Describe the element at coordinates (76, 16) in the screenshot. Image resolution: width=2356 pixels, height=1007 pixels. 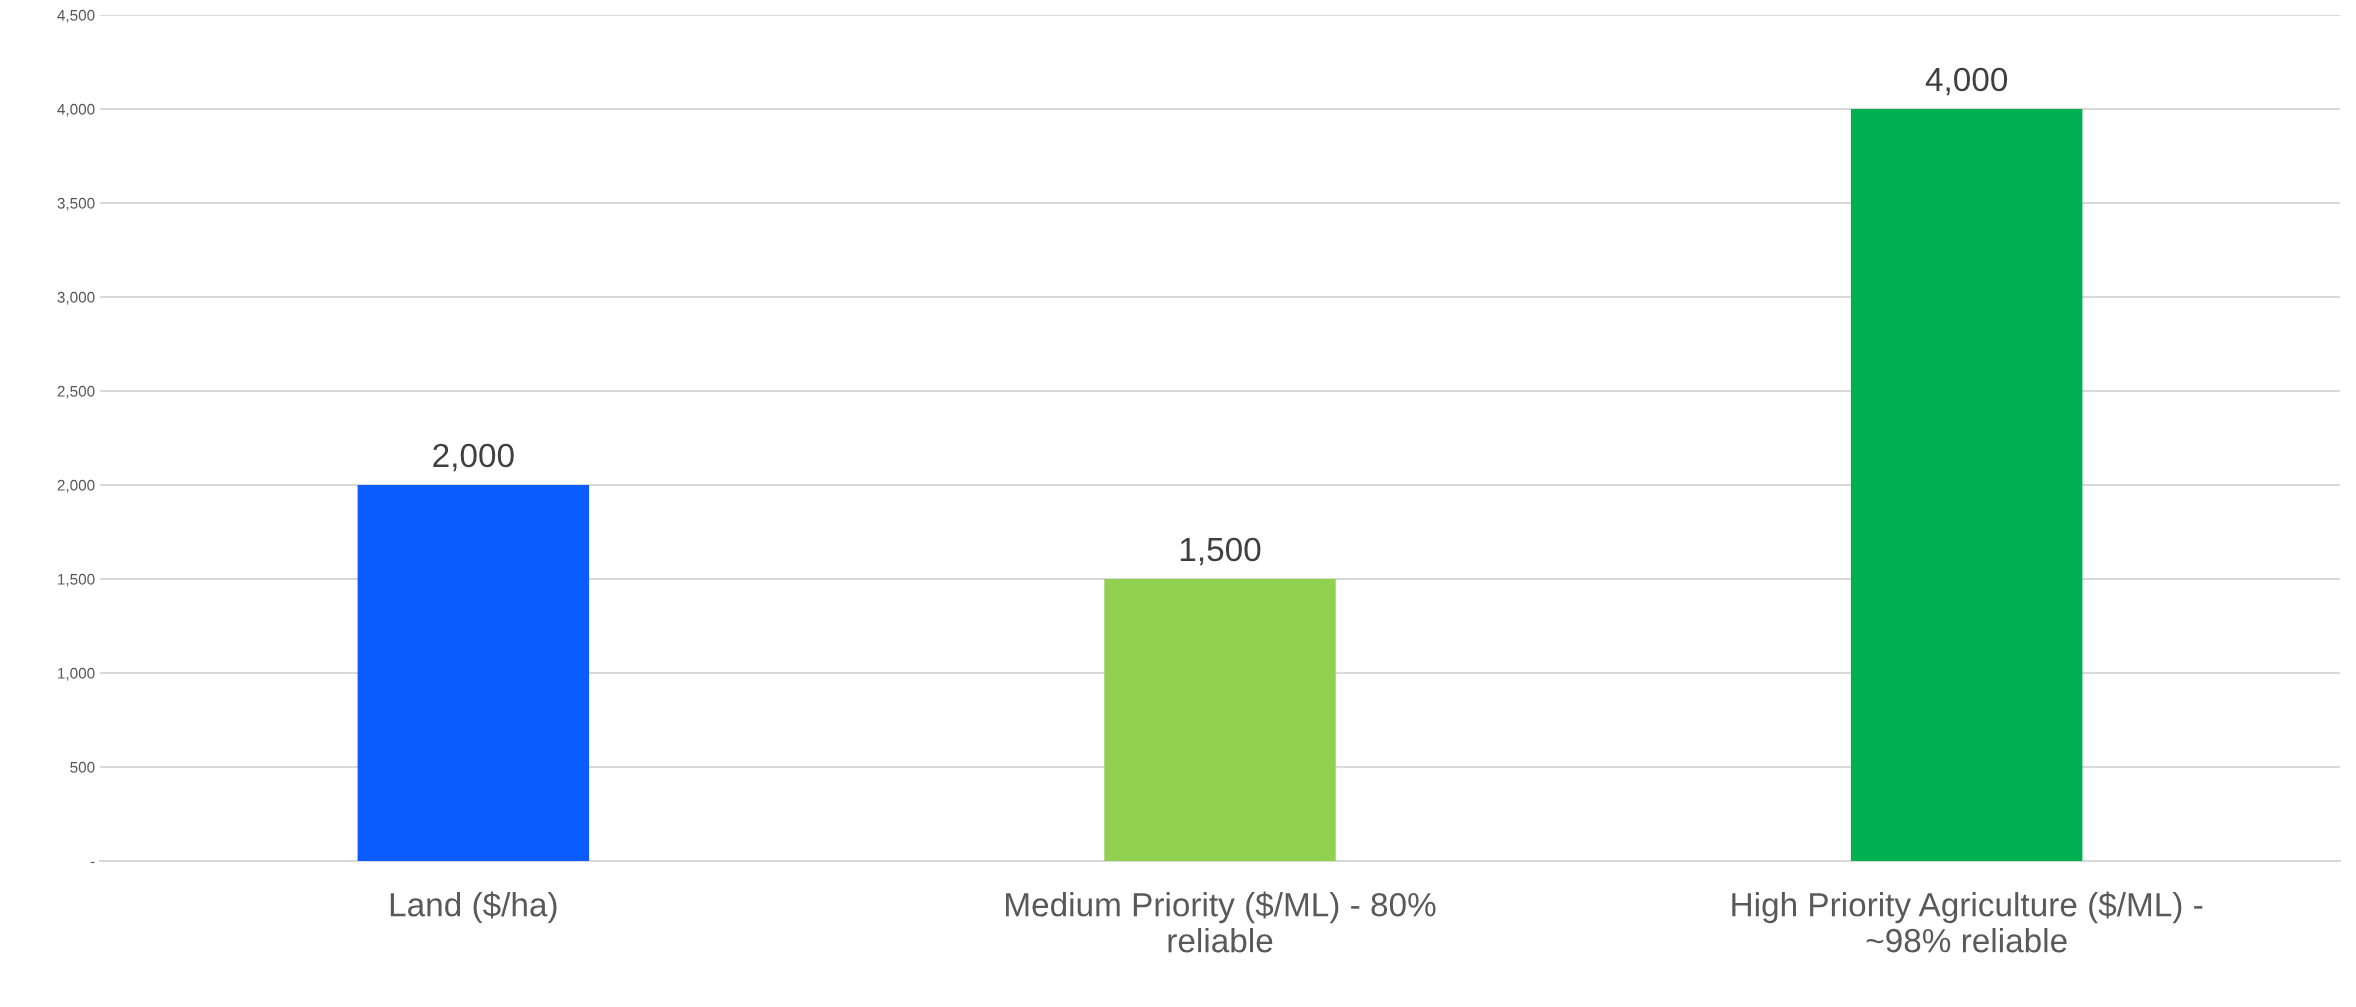
I see `y-tick-label: 4,500` at that location.